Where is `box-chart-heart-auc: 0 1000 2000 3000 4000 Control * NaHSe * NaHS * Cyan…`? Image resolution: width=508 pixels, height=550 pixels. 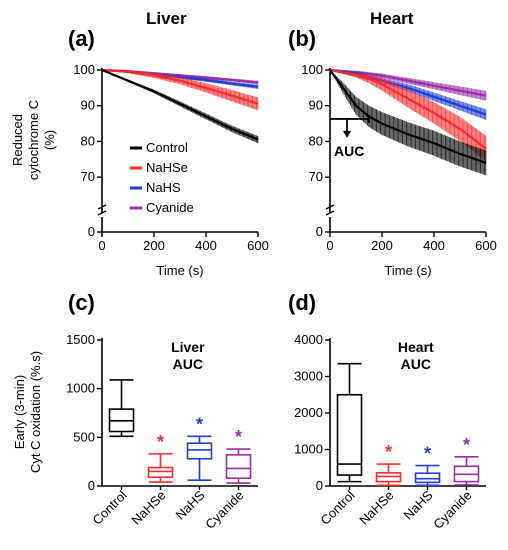
box-chart-heart-auc: 0 1000 2000 3000 4000 Control * NaHSe * NaHS * Cyan… is located at coordinates (390, 432).